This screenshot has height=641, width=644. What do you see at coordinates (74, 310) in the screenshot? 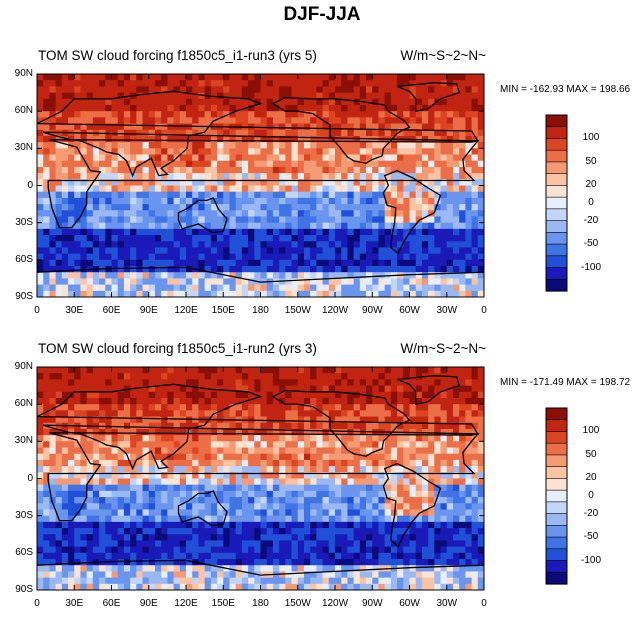
I see `lon-tick-label: 30E` at bounding box center [74, 310].